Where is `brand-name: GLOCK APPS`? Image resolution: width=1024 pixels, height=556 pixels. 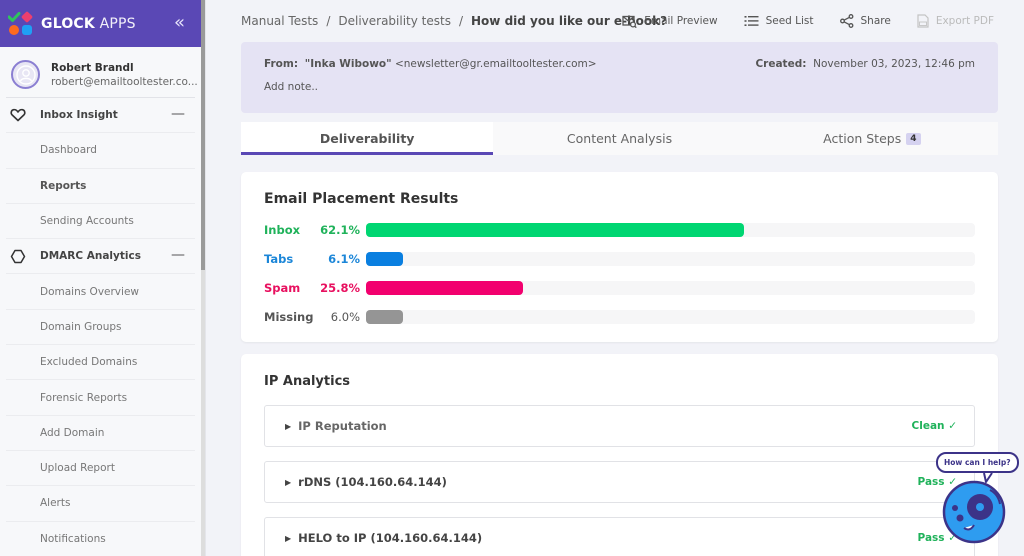 brand-name: GLOCK APPS is located at coordinates (88, 24).